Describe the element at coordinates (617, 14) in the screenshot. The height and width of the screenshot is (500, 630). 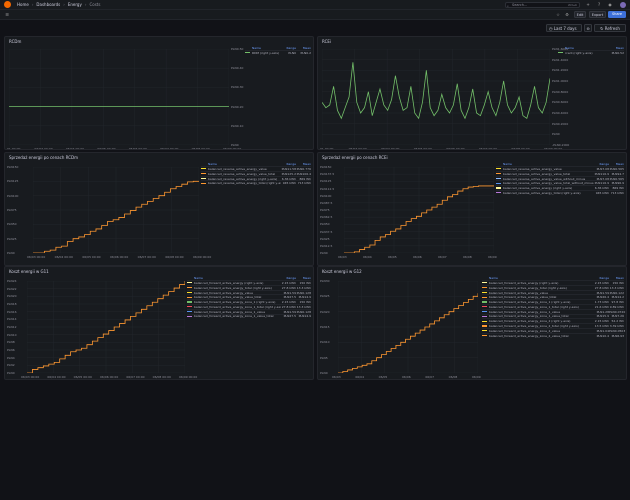
I see `share-button: Share` at that location.